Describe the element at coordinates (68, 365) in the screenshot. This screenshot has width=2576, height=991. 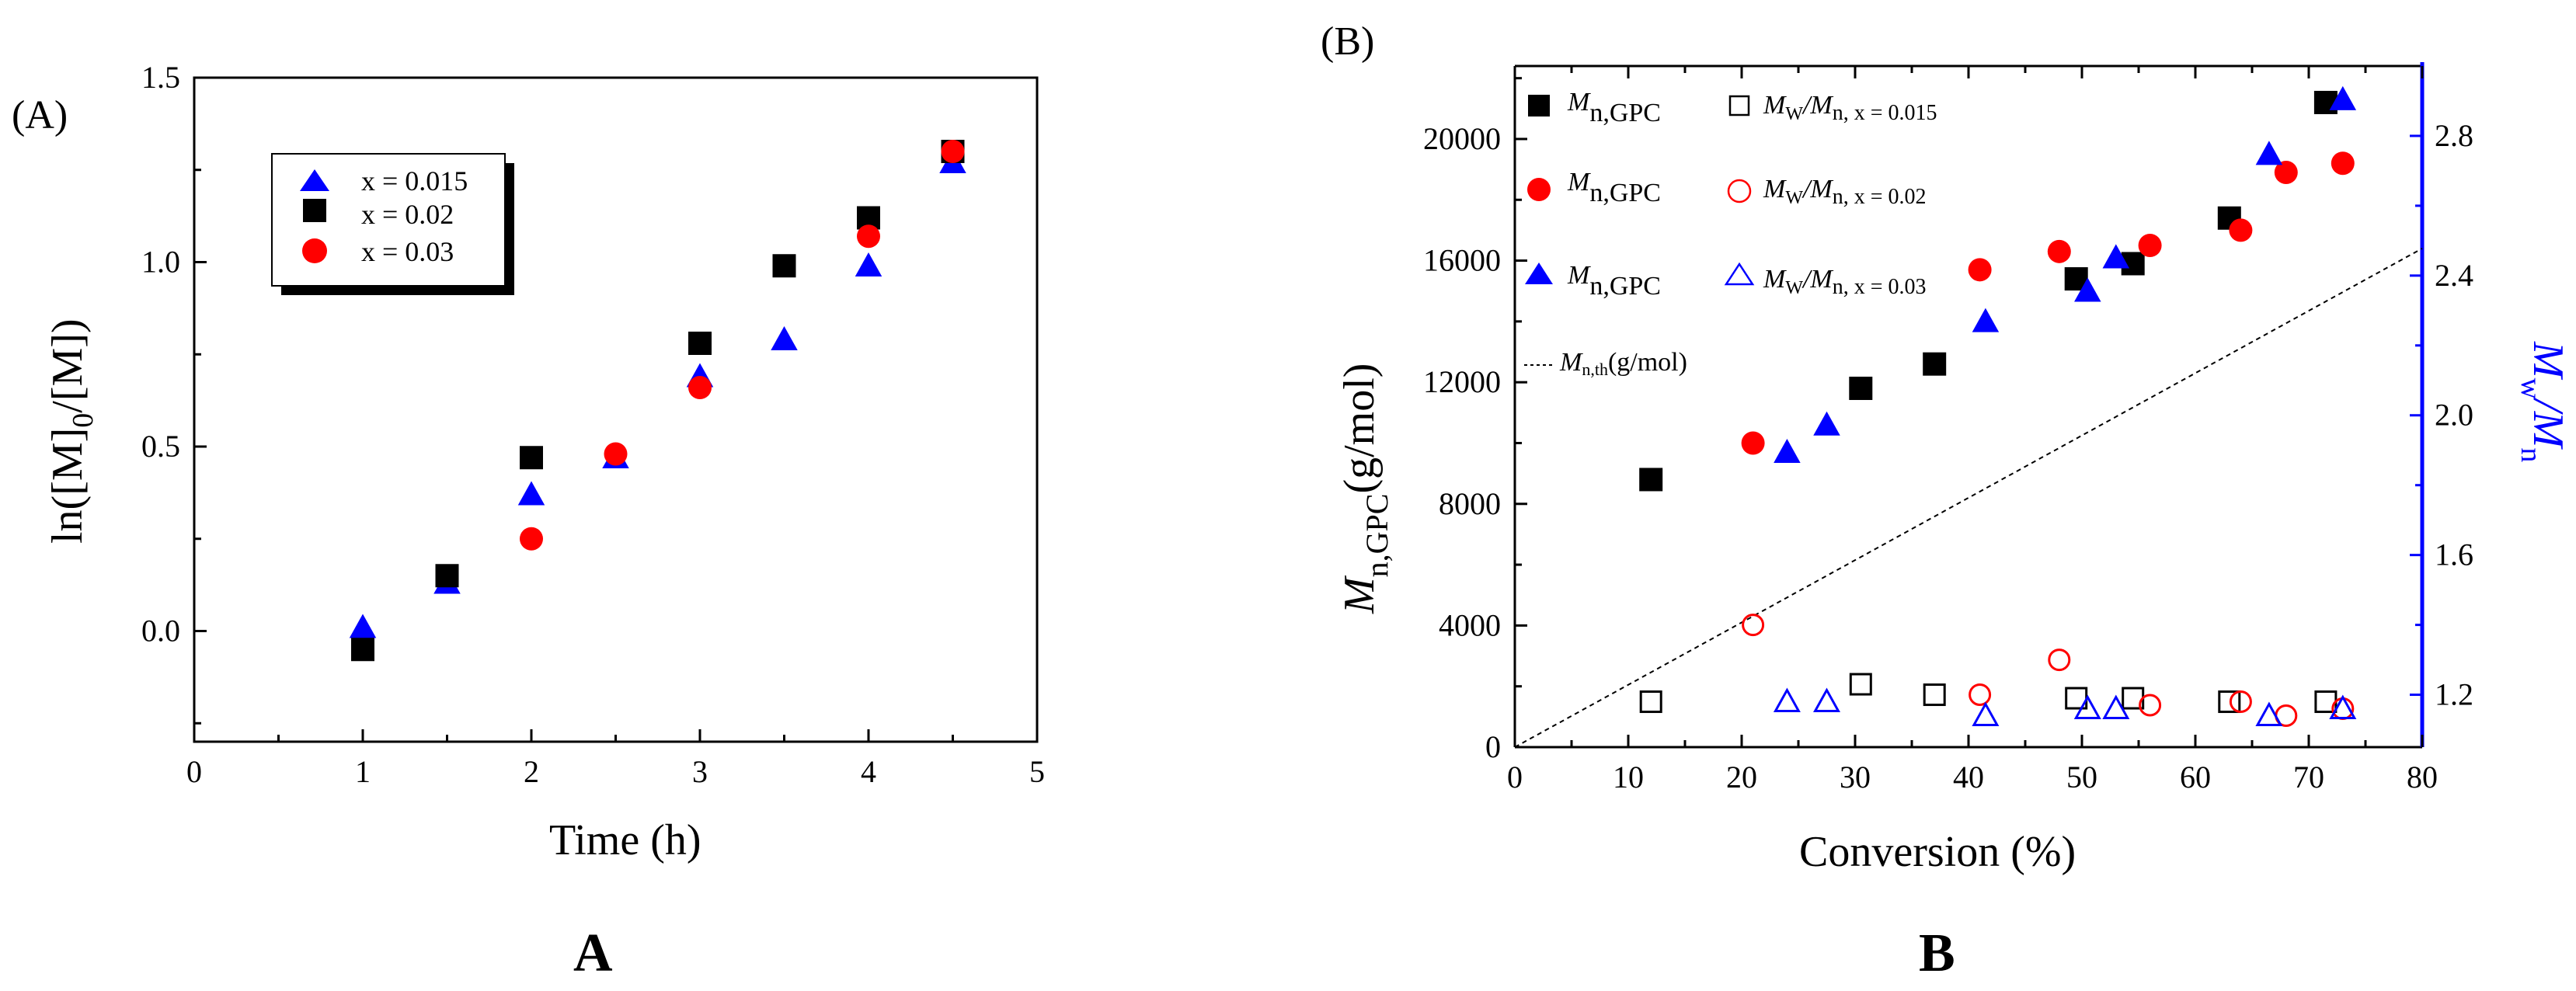
I see `panel-a-ylabel-part2: /[M])` at that location.